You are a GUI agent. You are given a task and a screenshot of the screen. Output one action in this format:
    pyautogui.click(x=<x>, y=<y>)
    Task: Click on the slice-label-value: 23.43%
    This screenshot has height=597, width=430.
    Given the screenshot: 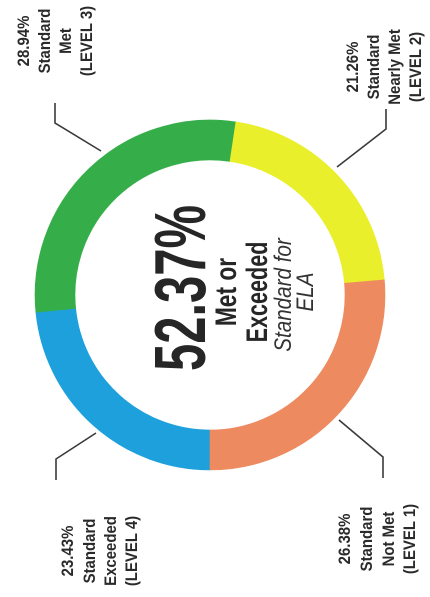 What is the action you would take?
    pyautogui.click(x=68, y=551)
    